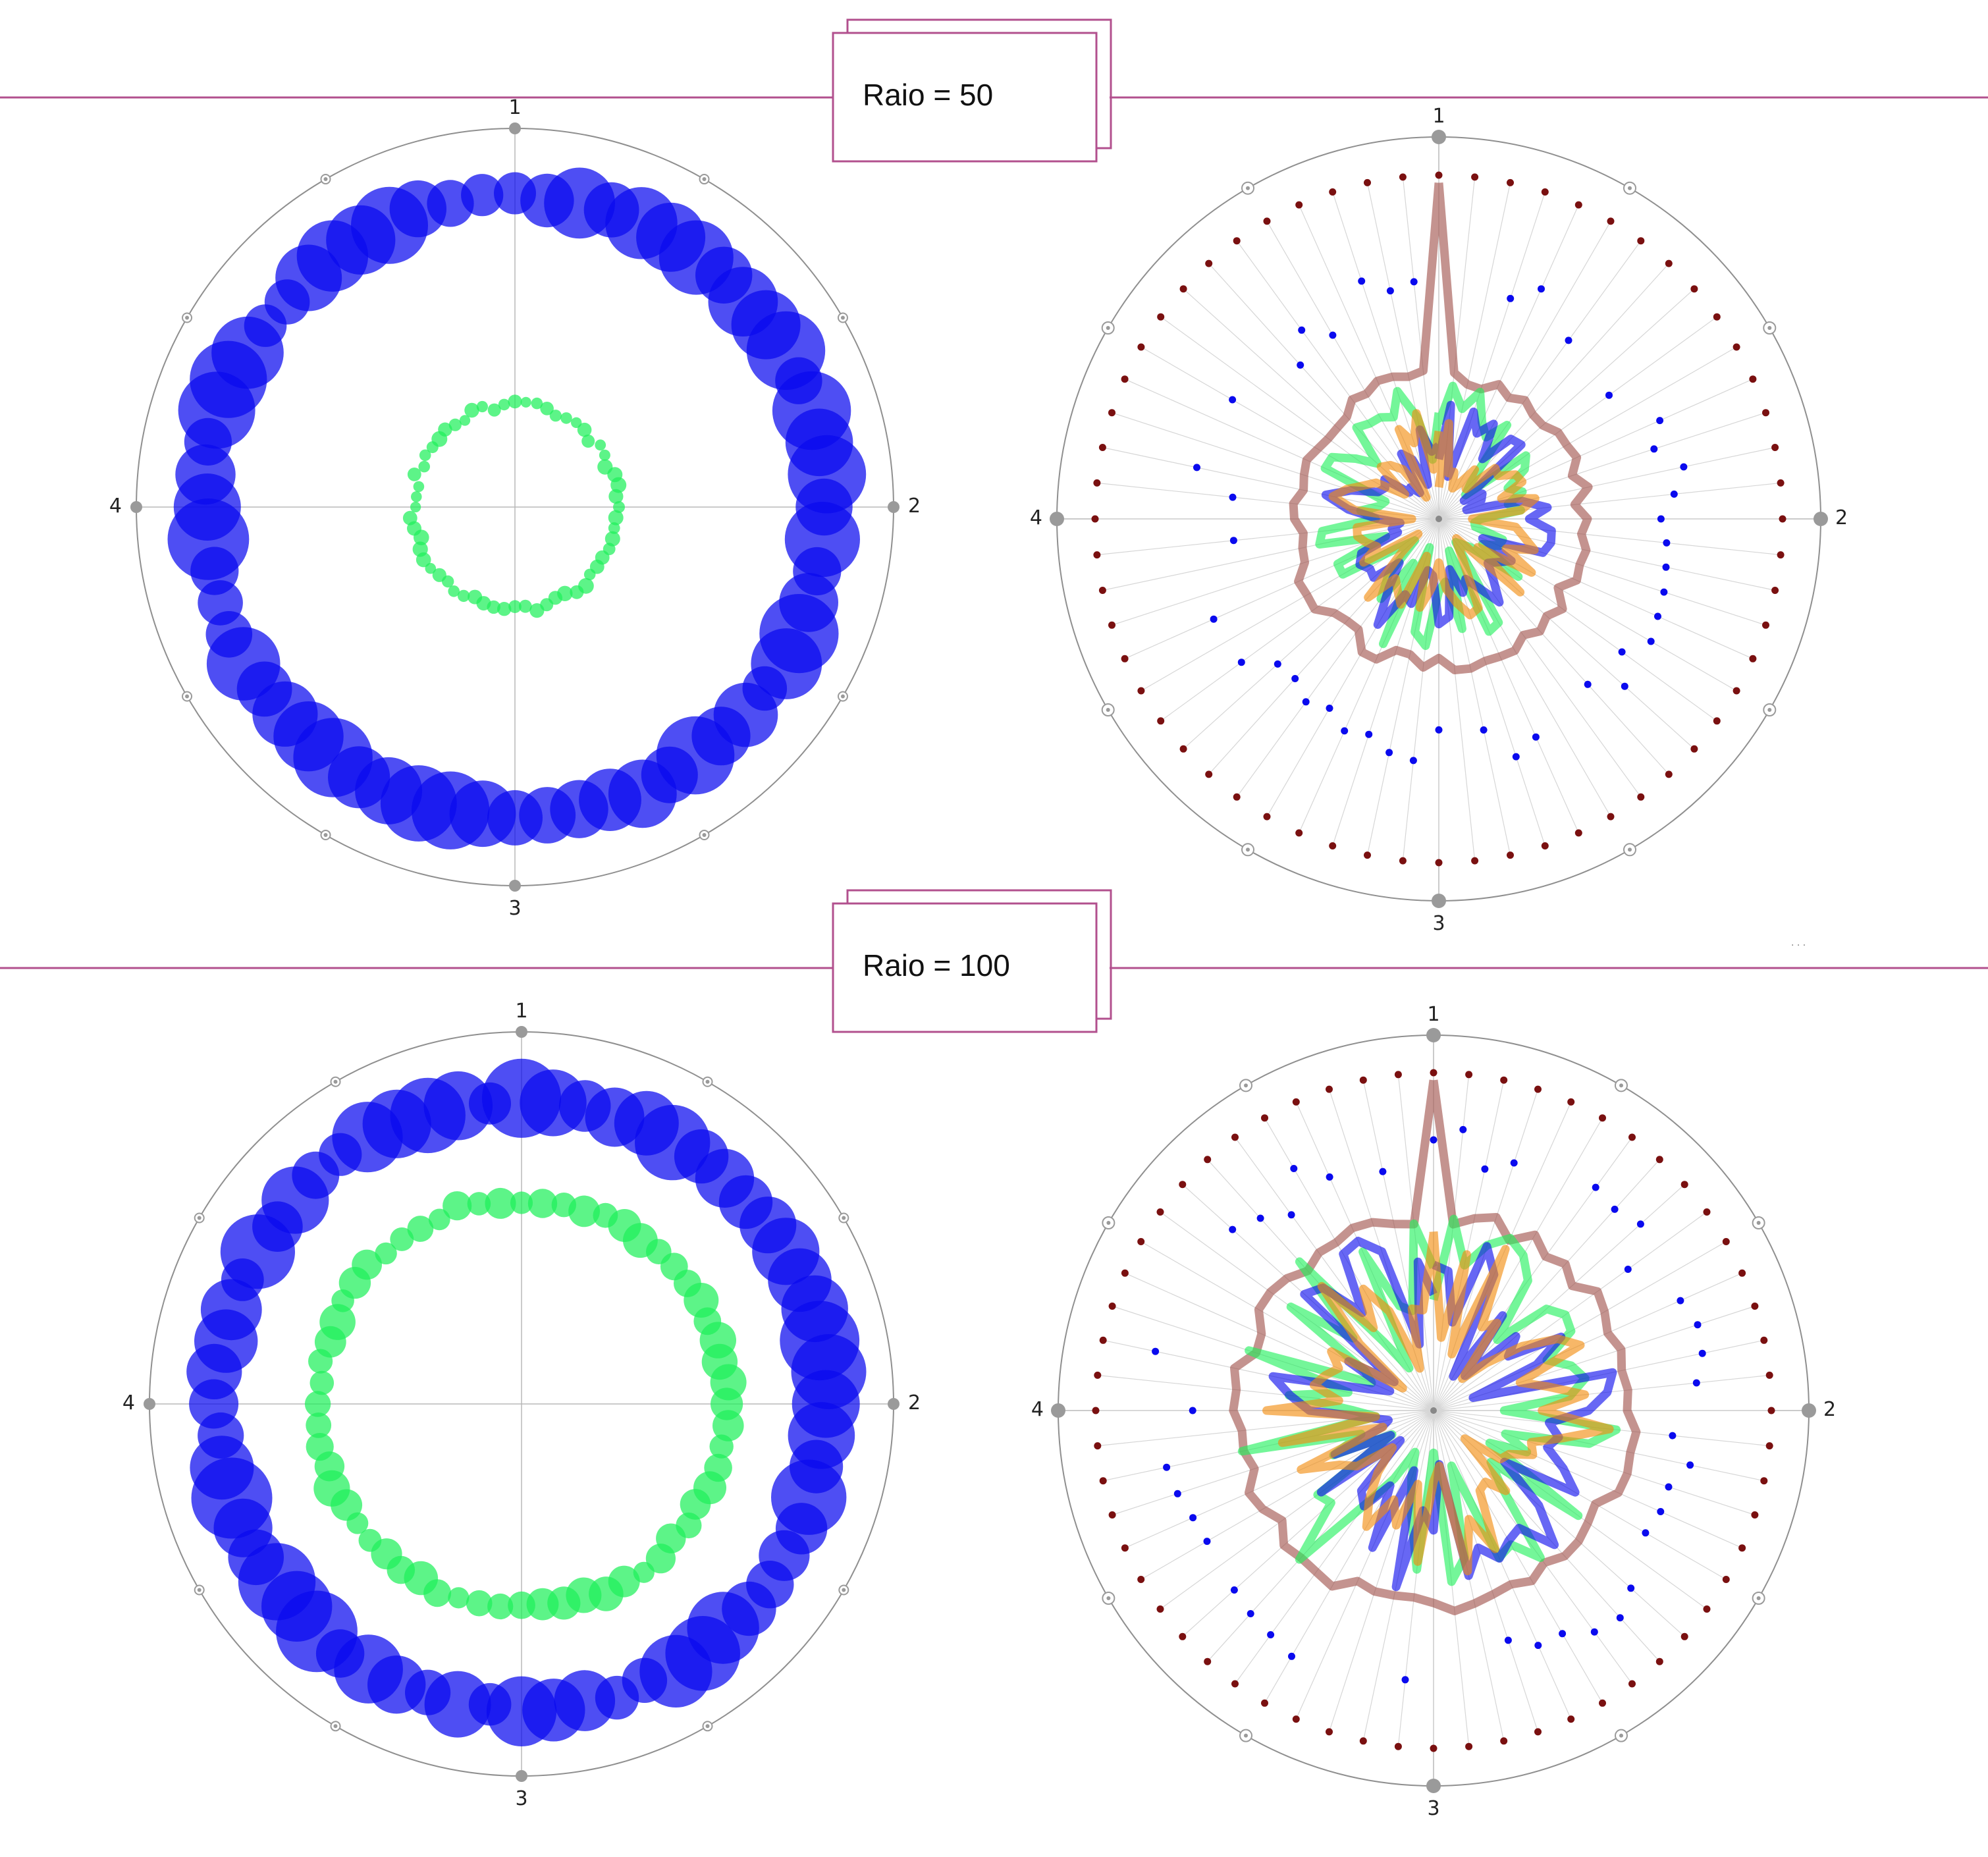  What do you see at coordinates (490, 1104) in the screenshot?
I see `blue-bubble` at bounding box center [490, 1104].